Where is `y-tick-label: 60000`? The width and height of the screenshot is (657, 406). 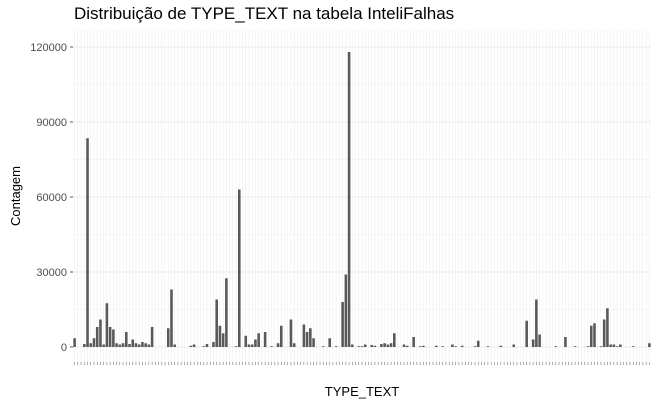
y-tick-label: 60000 is located at coordinates (51, 198).